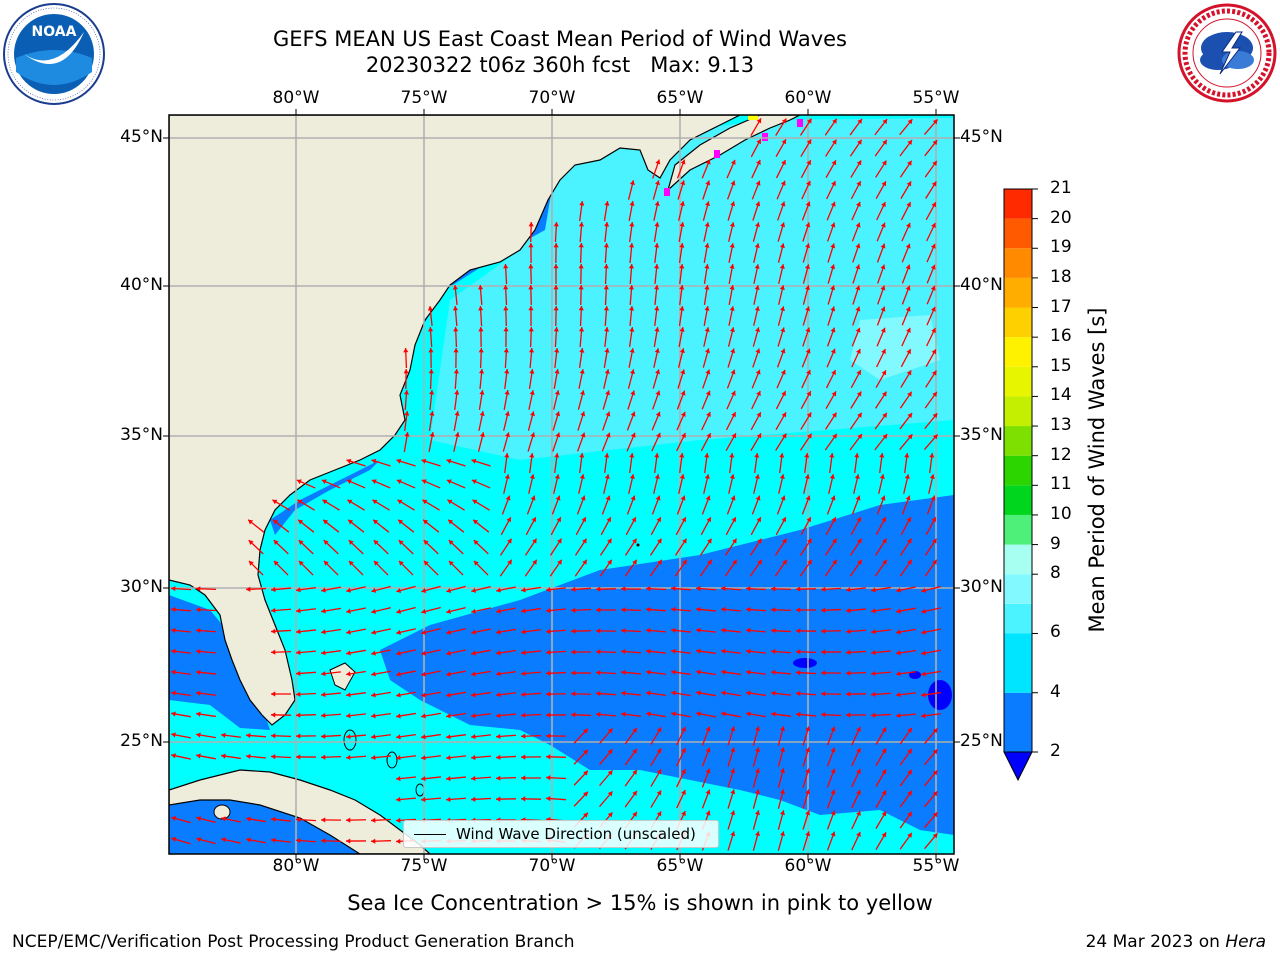 This screenshot has height=960, width=1280. I want to click on land-bahamas, so click(342, 676).